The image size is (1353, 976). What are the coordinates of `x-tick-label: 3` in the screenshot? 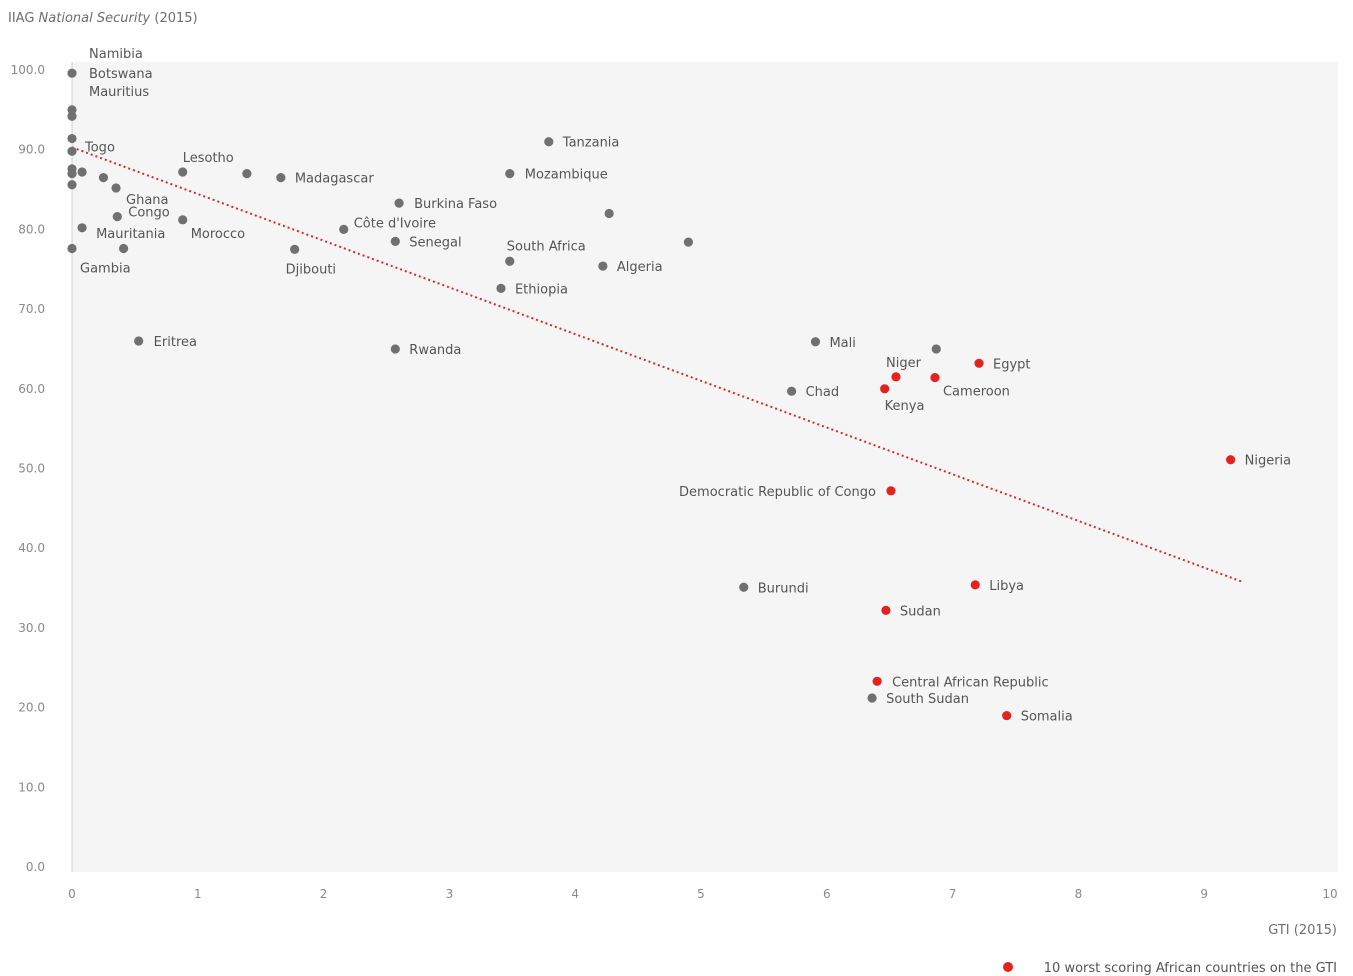 It's located at (450, 894).